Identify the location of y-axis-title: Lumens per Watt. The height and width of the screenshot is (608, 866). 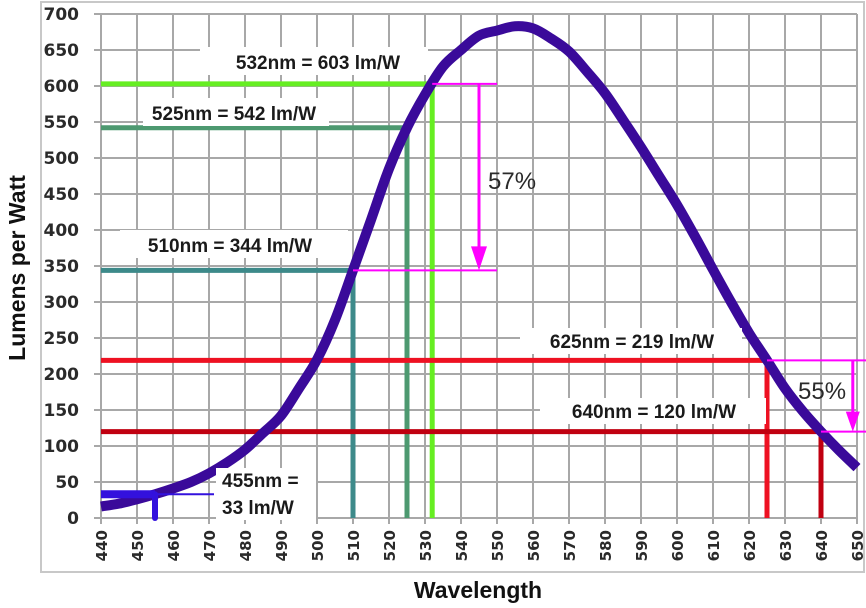
(17, 268).